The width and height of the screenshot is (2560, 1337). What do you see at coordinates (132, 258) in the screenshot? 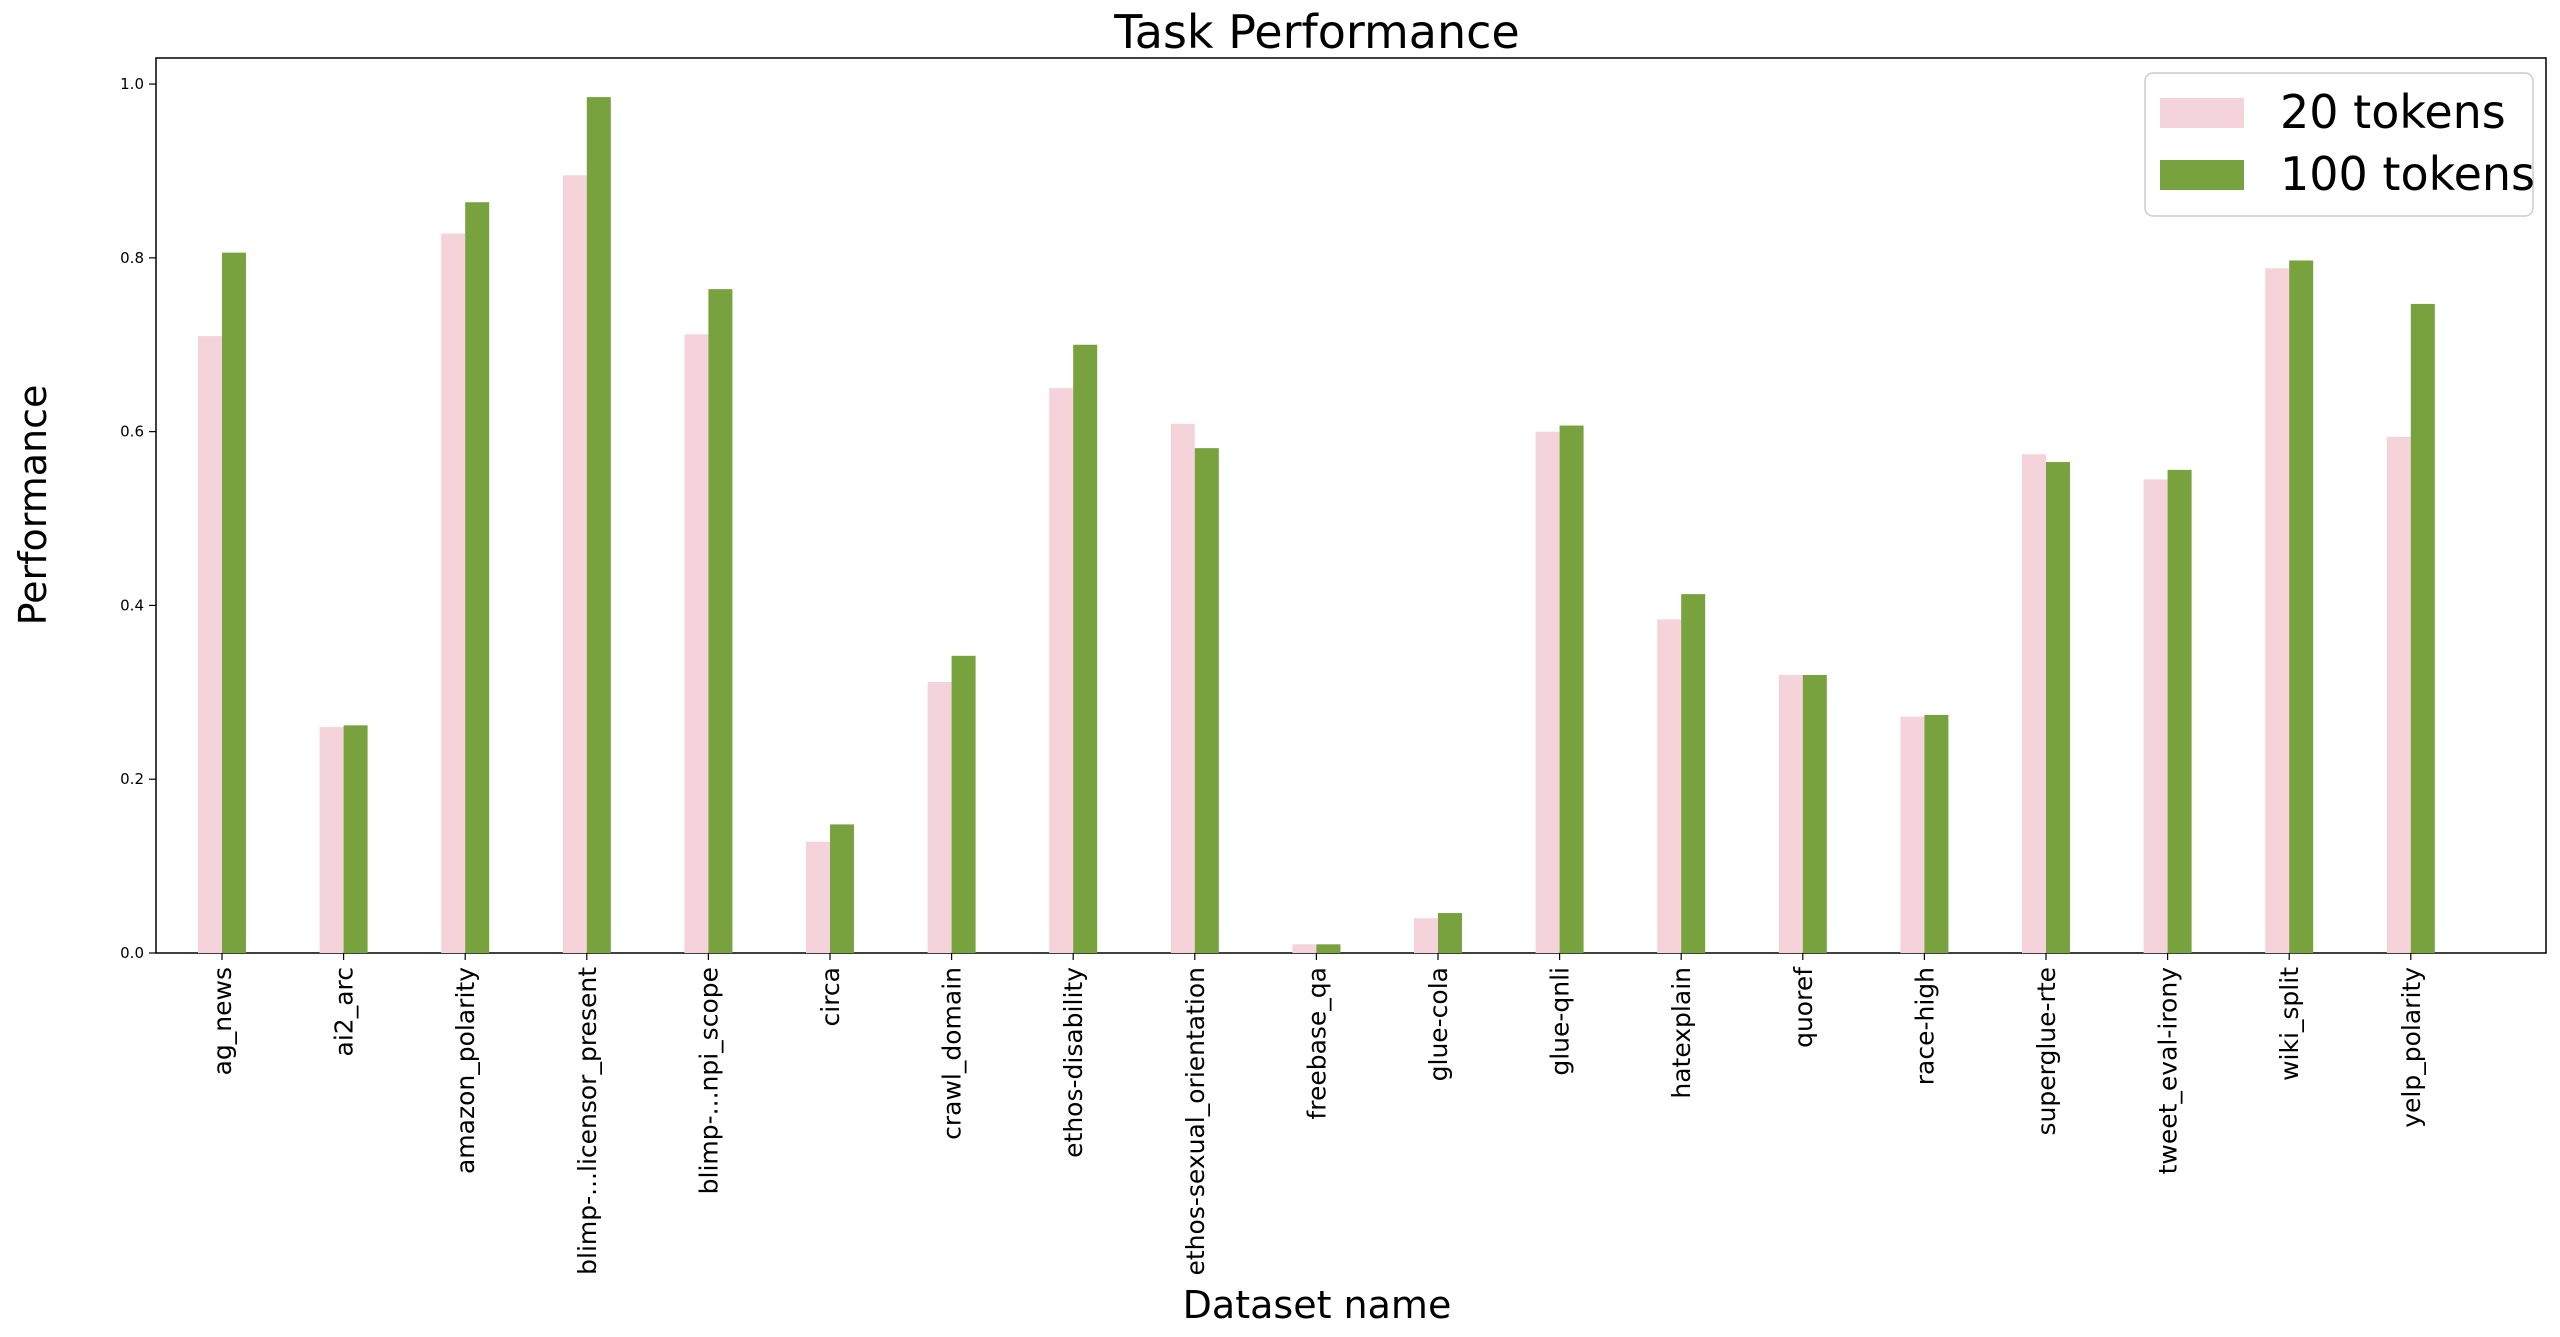
I see `y-tick-label: 0.8` at bounding box center [132, 258].